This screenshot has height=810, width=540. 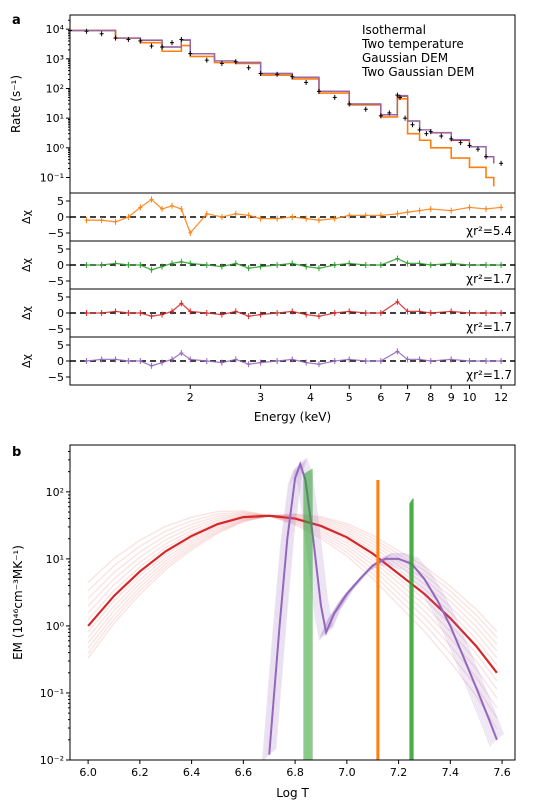 I want to click on spectrum-ytick-label: 10², so click(x=55, y=88).